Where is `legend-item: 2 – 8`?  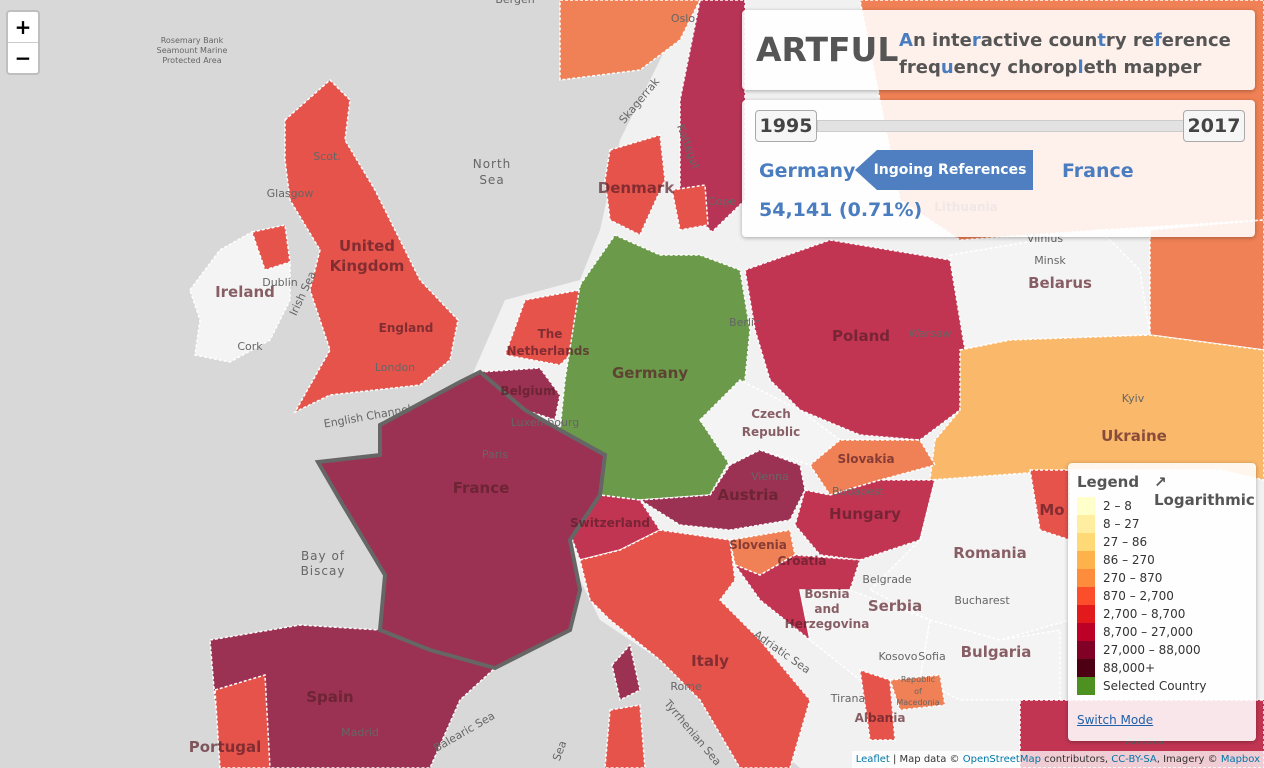 legend-item: 2 – 8 is located at coordinates (1104, 506).